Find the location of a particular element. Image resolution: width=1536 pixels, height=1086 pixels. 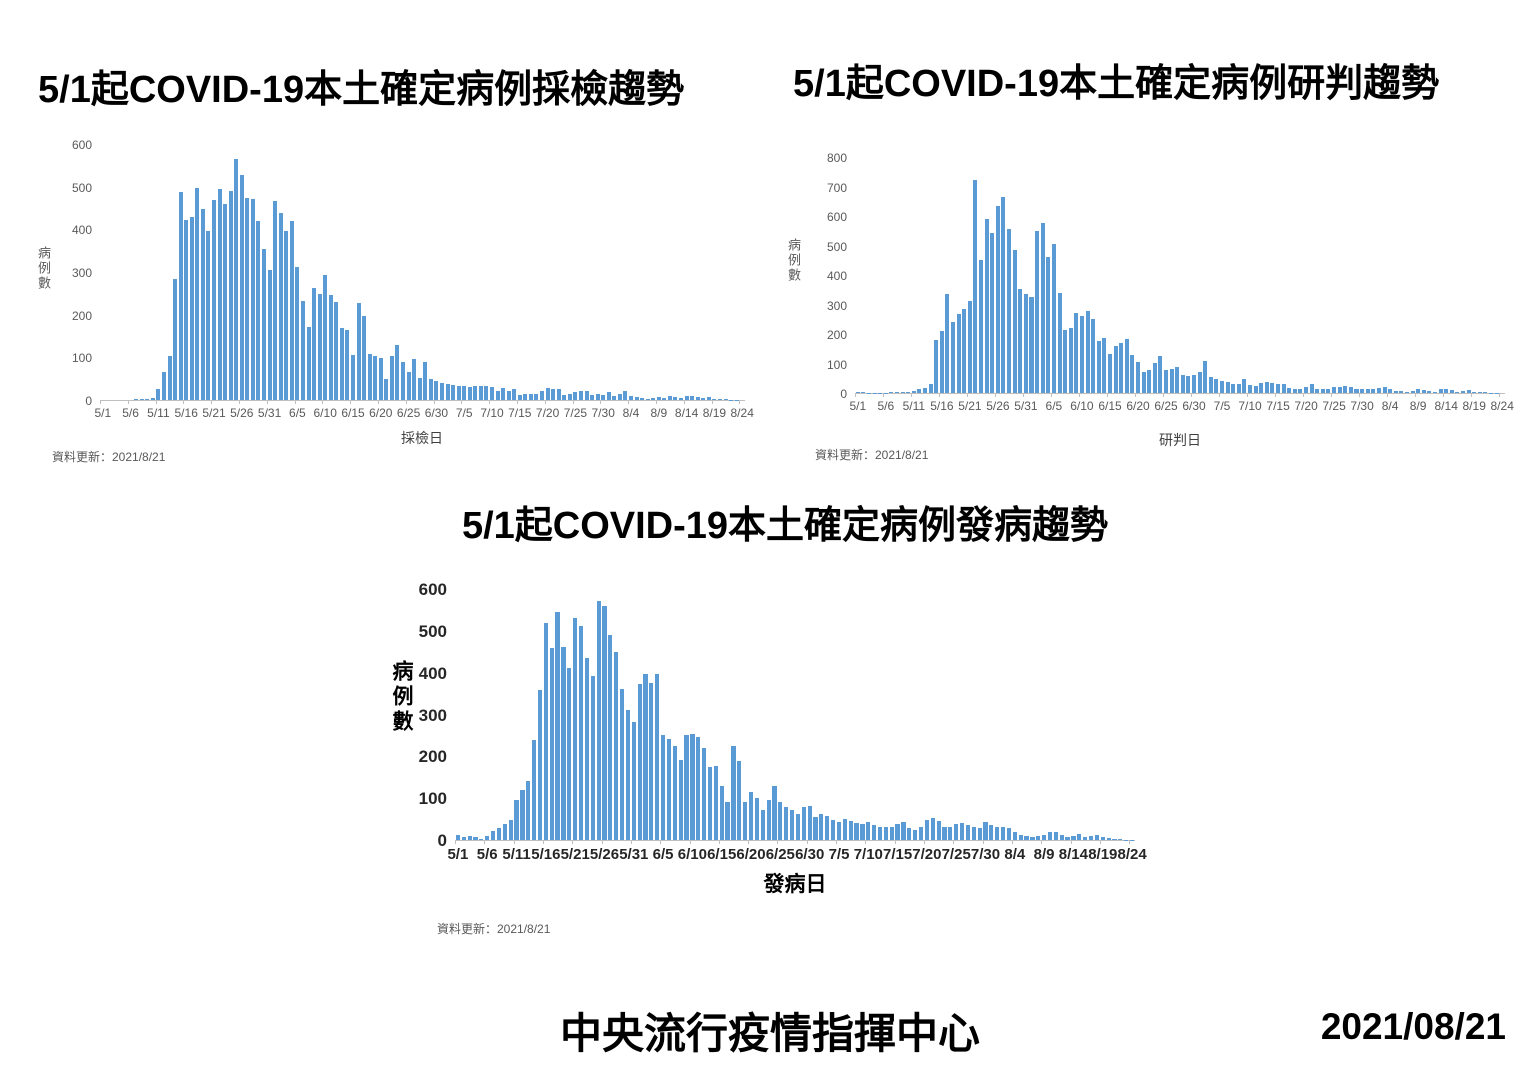

x-tick-label: 8/4 is located at coordinates (631, 413).